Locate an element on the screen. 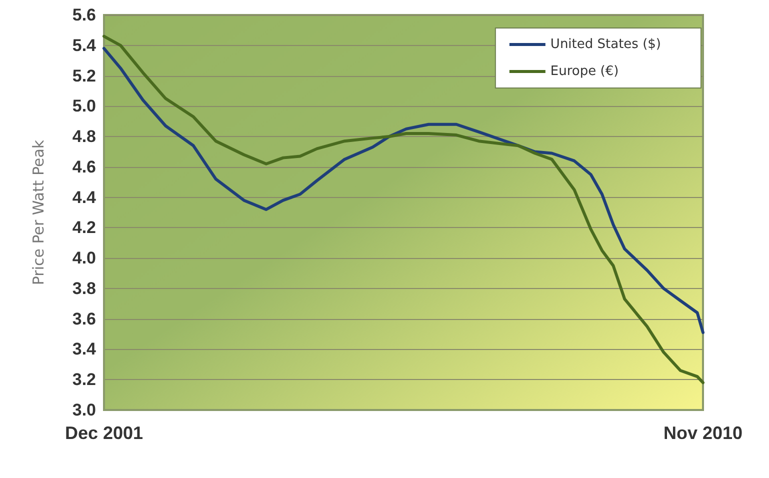 The height and width of the screenshot is (478, 769). y-tick-label: 3.2 is located at coordinates (84, 380).